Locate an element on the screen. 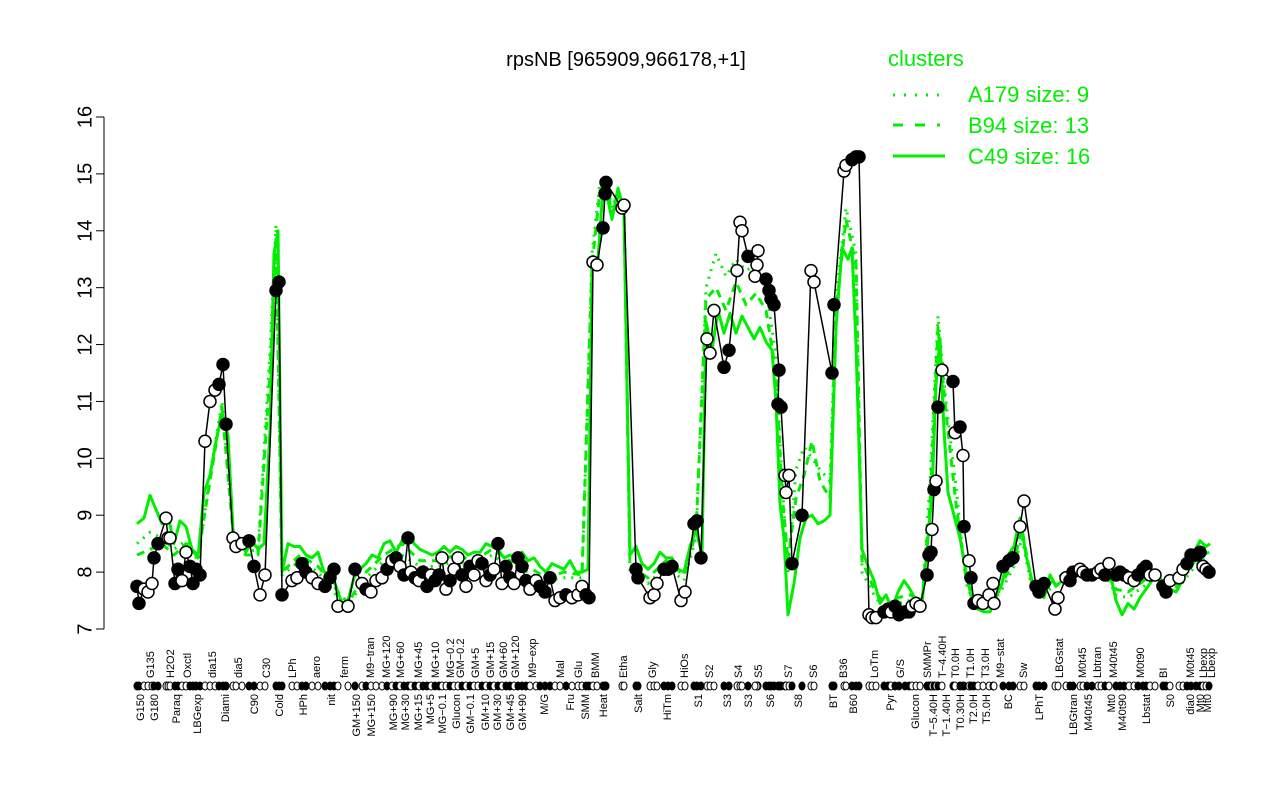 This screenshot has width=1280, height=800. x-label-bottom: Lbstat is located at coordinates (1147, 709).